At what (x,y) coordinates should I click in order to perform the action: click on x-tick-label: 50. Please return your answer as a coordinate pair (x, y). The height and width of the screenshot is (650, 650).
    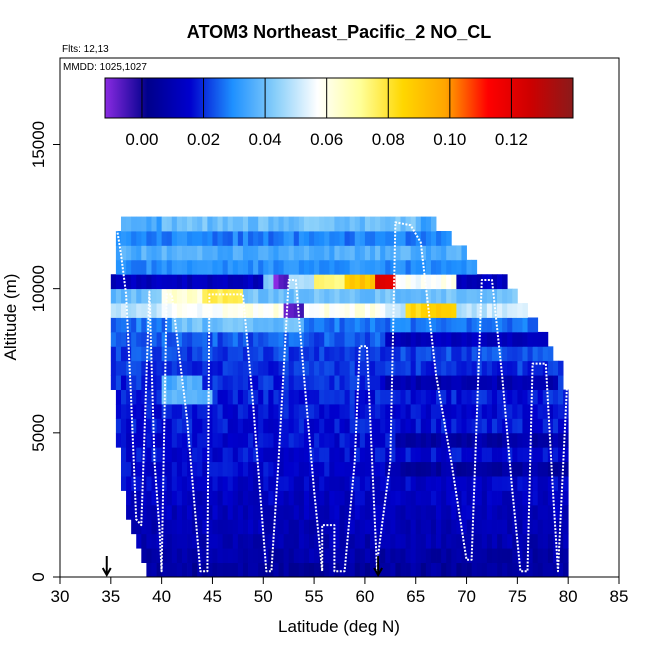
    Looking at the image, I should click on (263, 596).